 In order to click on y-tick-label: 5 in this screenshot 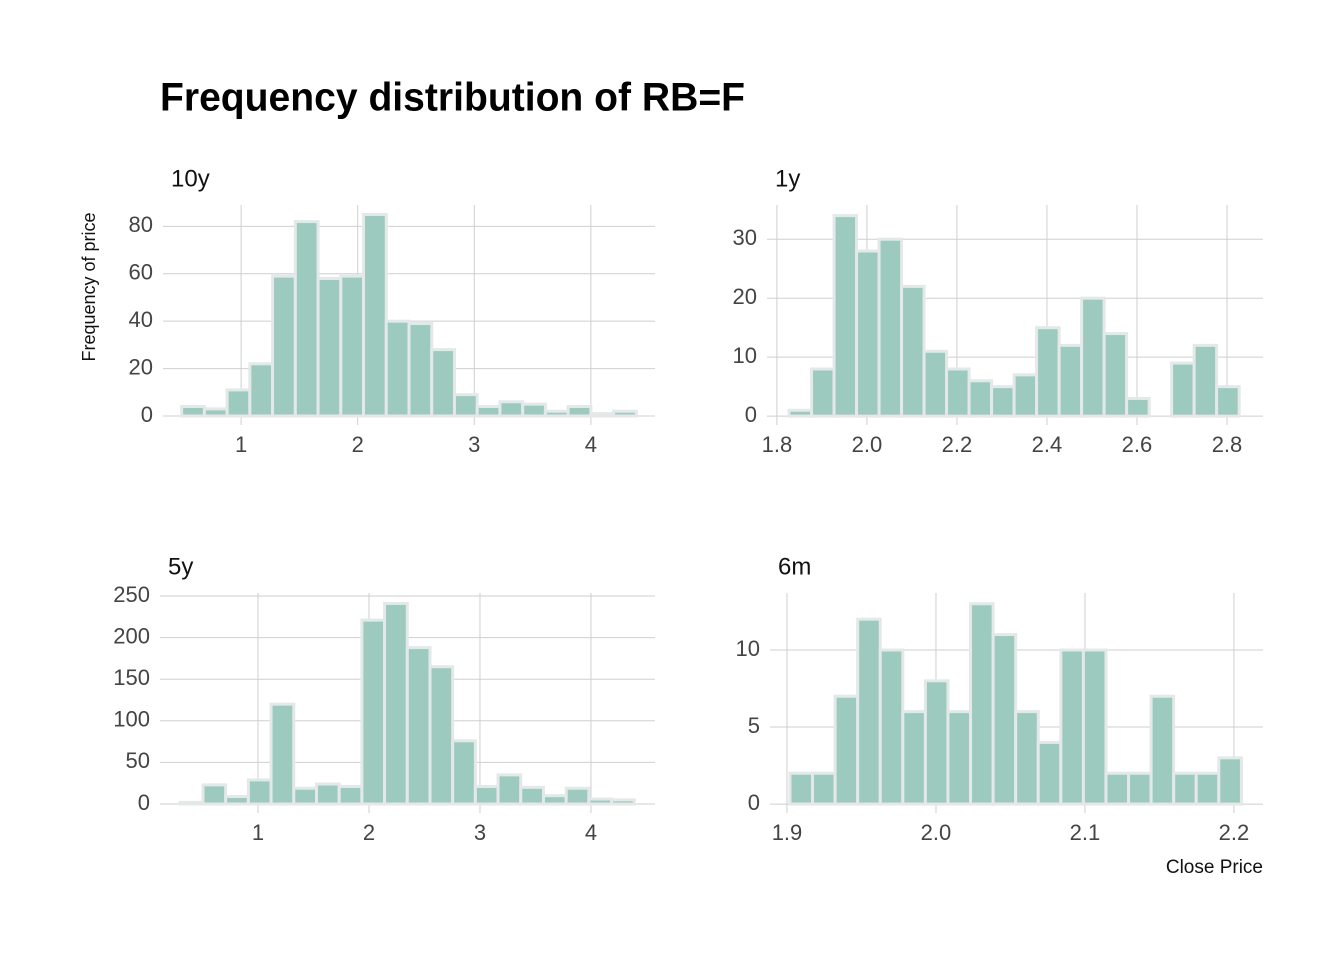, I will do `click(754, 725)`.